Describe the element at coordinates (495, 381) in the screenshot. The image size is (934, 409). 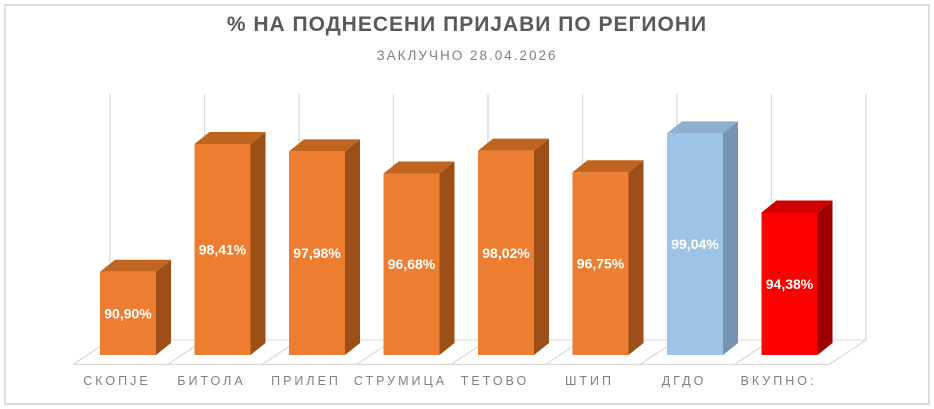
I see `category-label: ТЕТОВО` at that location.